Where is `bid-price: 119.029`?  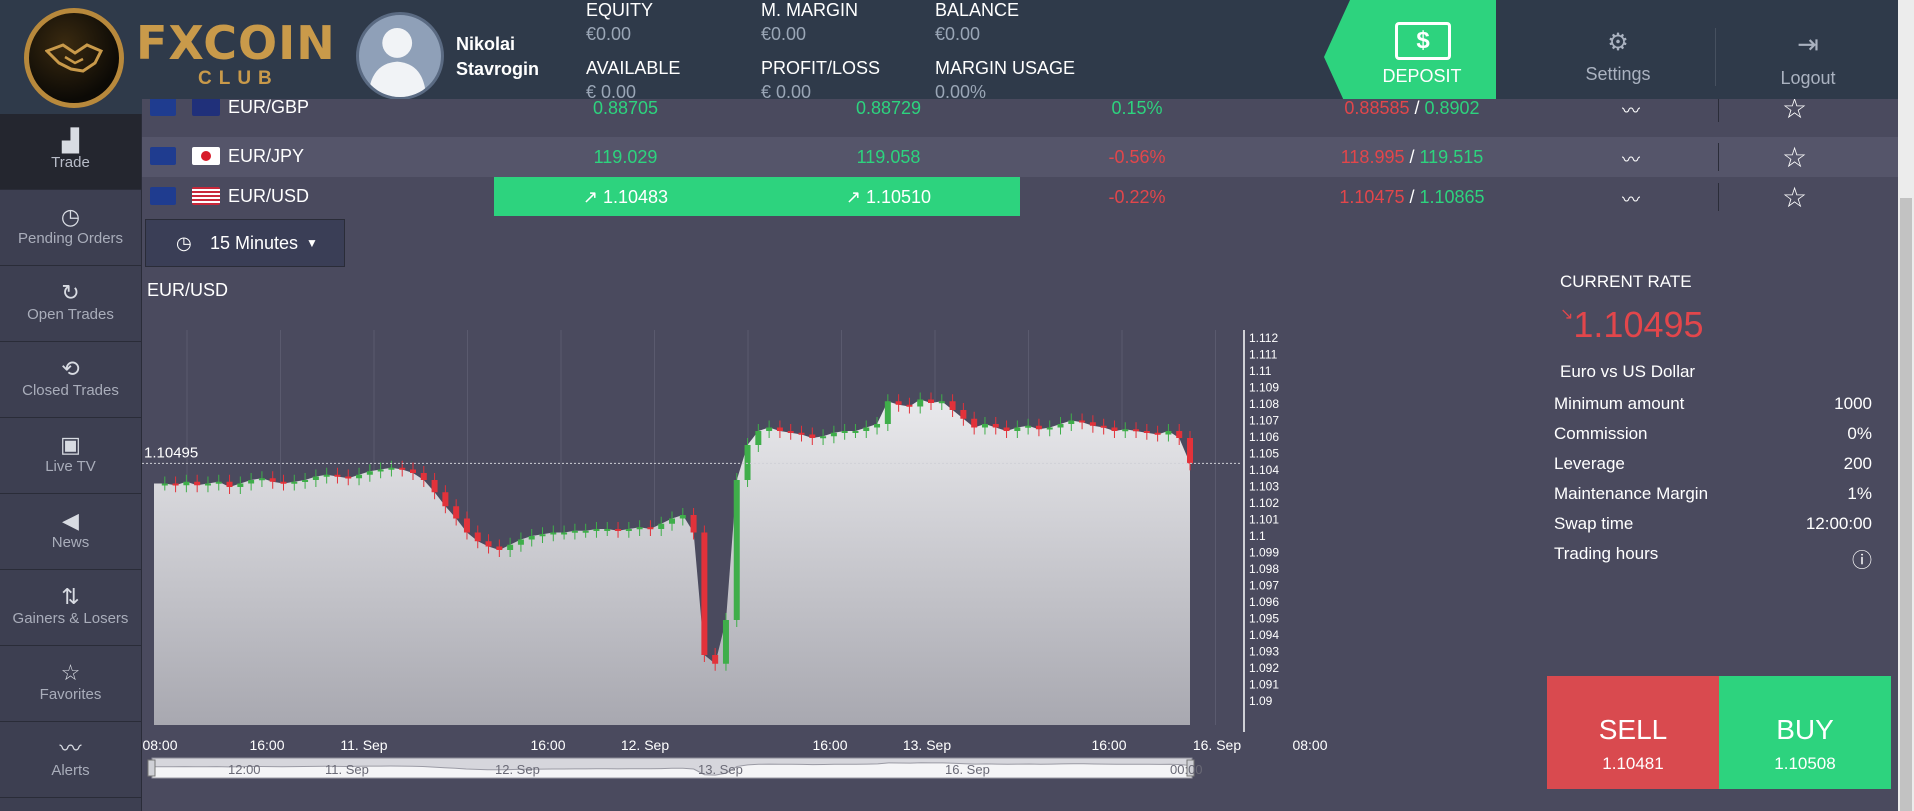 bid-price: 119.029 is located at coordinates (625, 157).